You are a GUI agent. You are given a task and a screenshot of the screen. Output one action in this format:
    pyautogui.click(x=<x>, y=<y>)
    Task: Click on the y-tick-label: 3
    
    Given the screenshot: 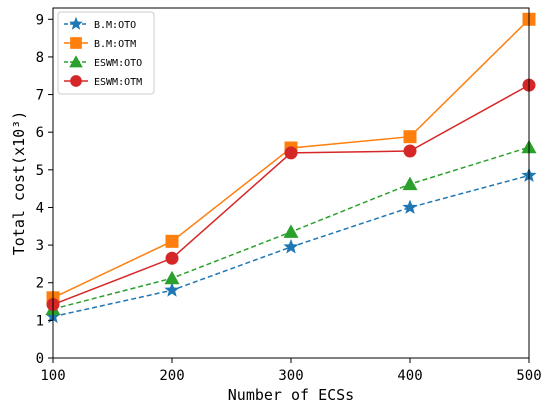 What is the action you would take?
    pyautogui.click(x=40, y=246)
    